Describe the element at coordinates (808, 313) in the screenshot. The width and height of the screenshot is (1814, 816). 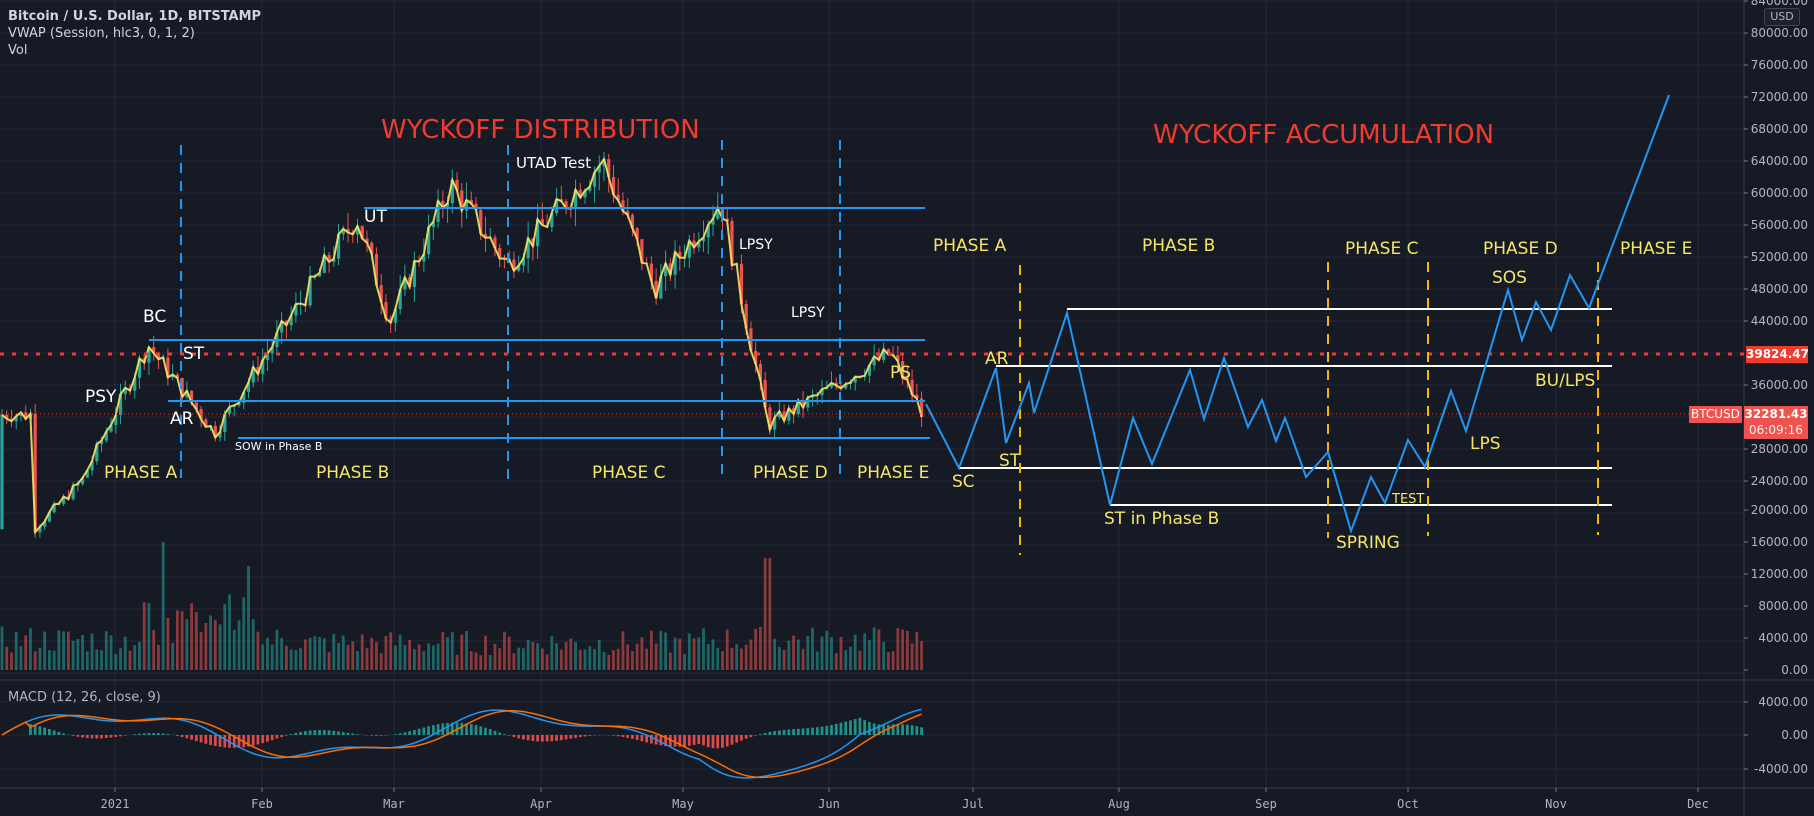
I see `label-lpsy-2: LPSY` at that location.